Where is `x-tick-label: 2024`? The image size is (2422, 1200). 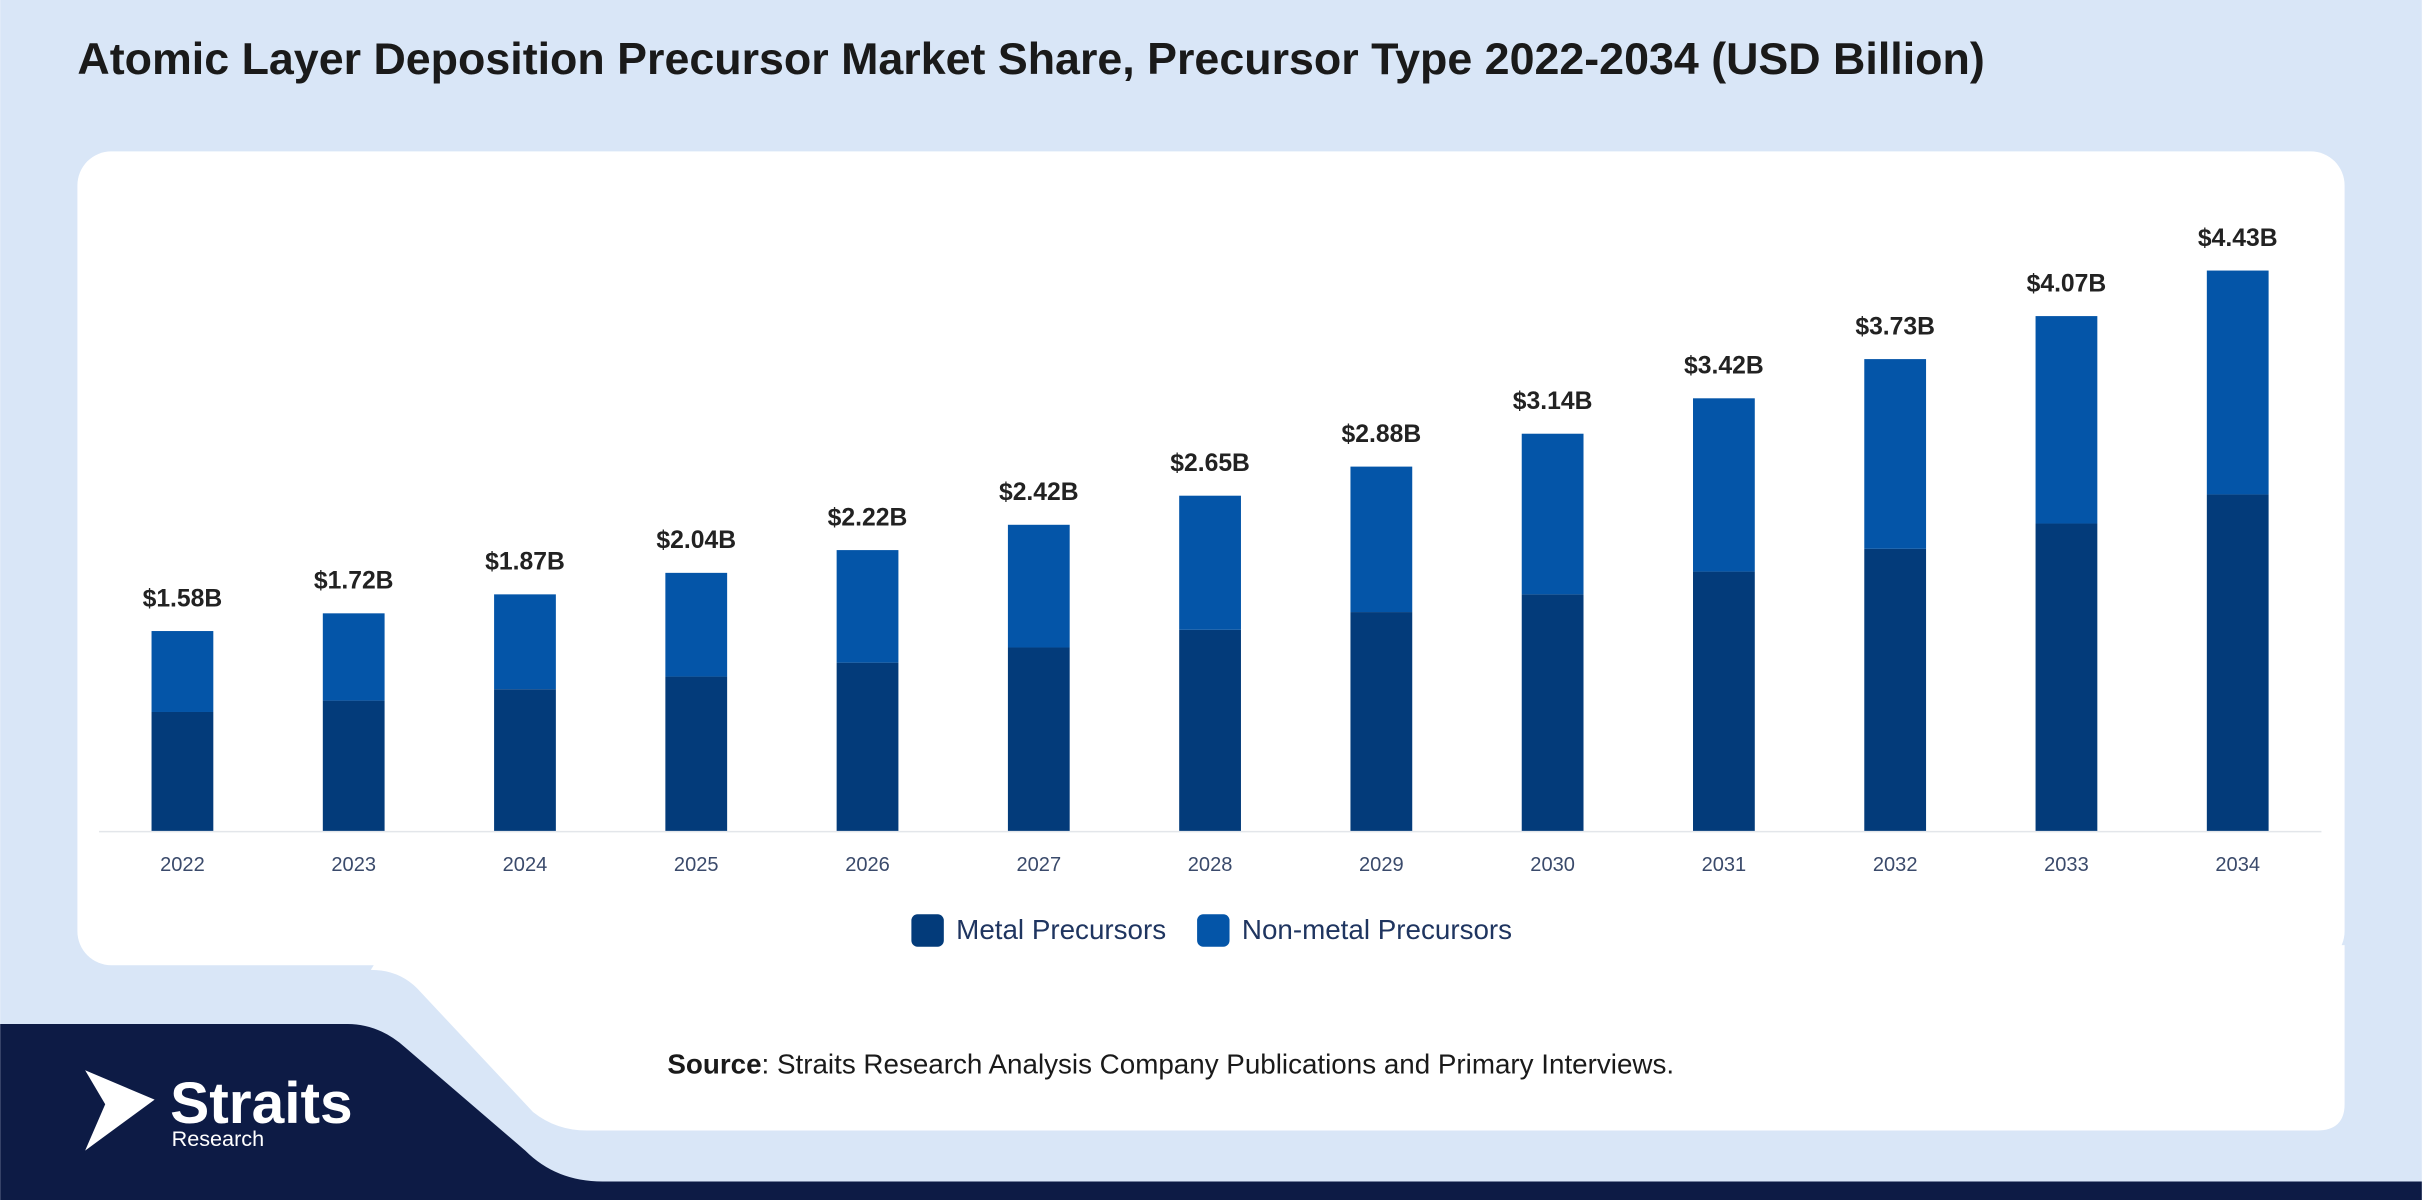
x-tick-label: 2024 is located at coordinates (525, 865).